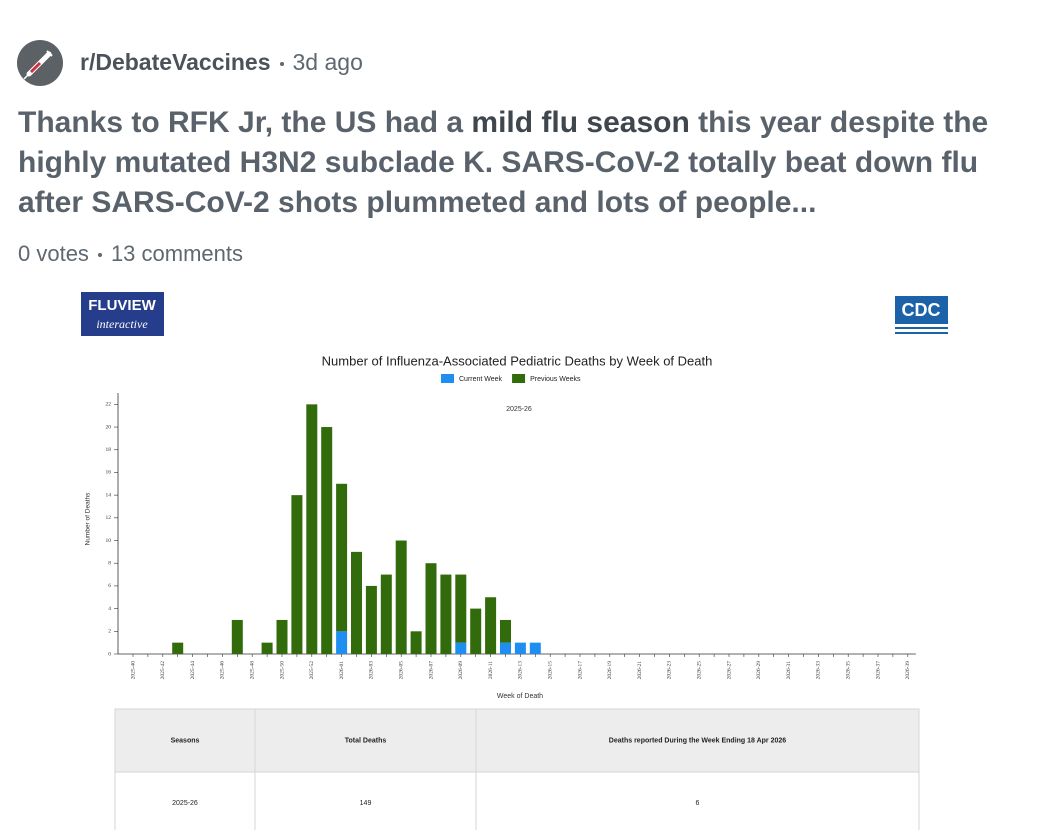  I want to click on y-tick-label: 10, so click(109, 541).